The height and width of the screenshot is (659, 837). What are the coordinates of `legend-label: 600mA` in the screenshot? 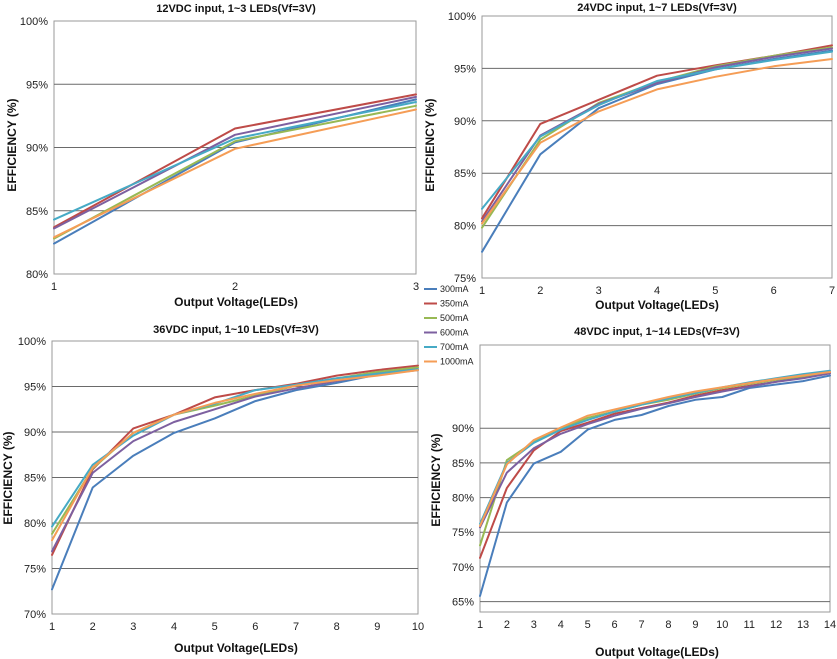 It's located at (454, 333).